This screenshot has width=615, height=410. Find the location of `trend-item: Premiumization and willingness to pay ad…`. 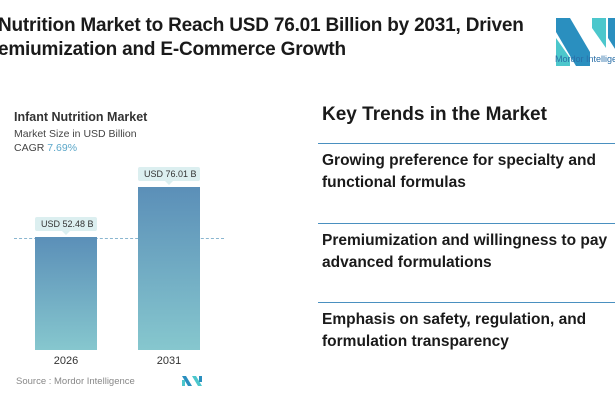

trend-item: Premiumization and willingness to pay ad… is located at coordinates (465, 251).